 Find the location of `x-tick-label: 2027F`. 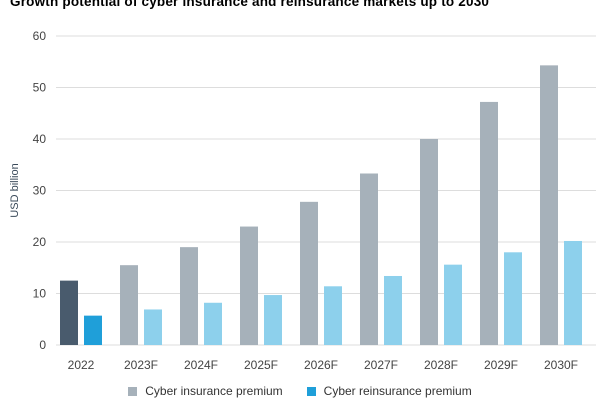

x-tick-label: 2027F is located at coordinates (381, 365).